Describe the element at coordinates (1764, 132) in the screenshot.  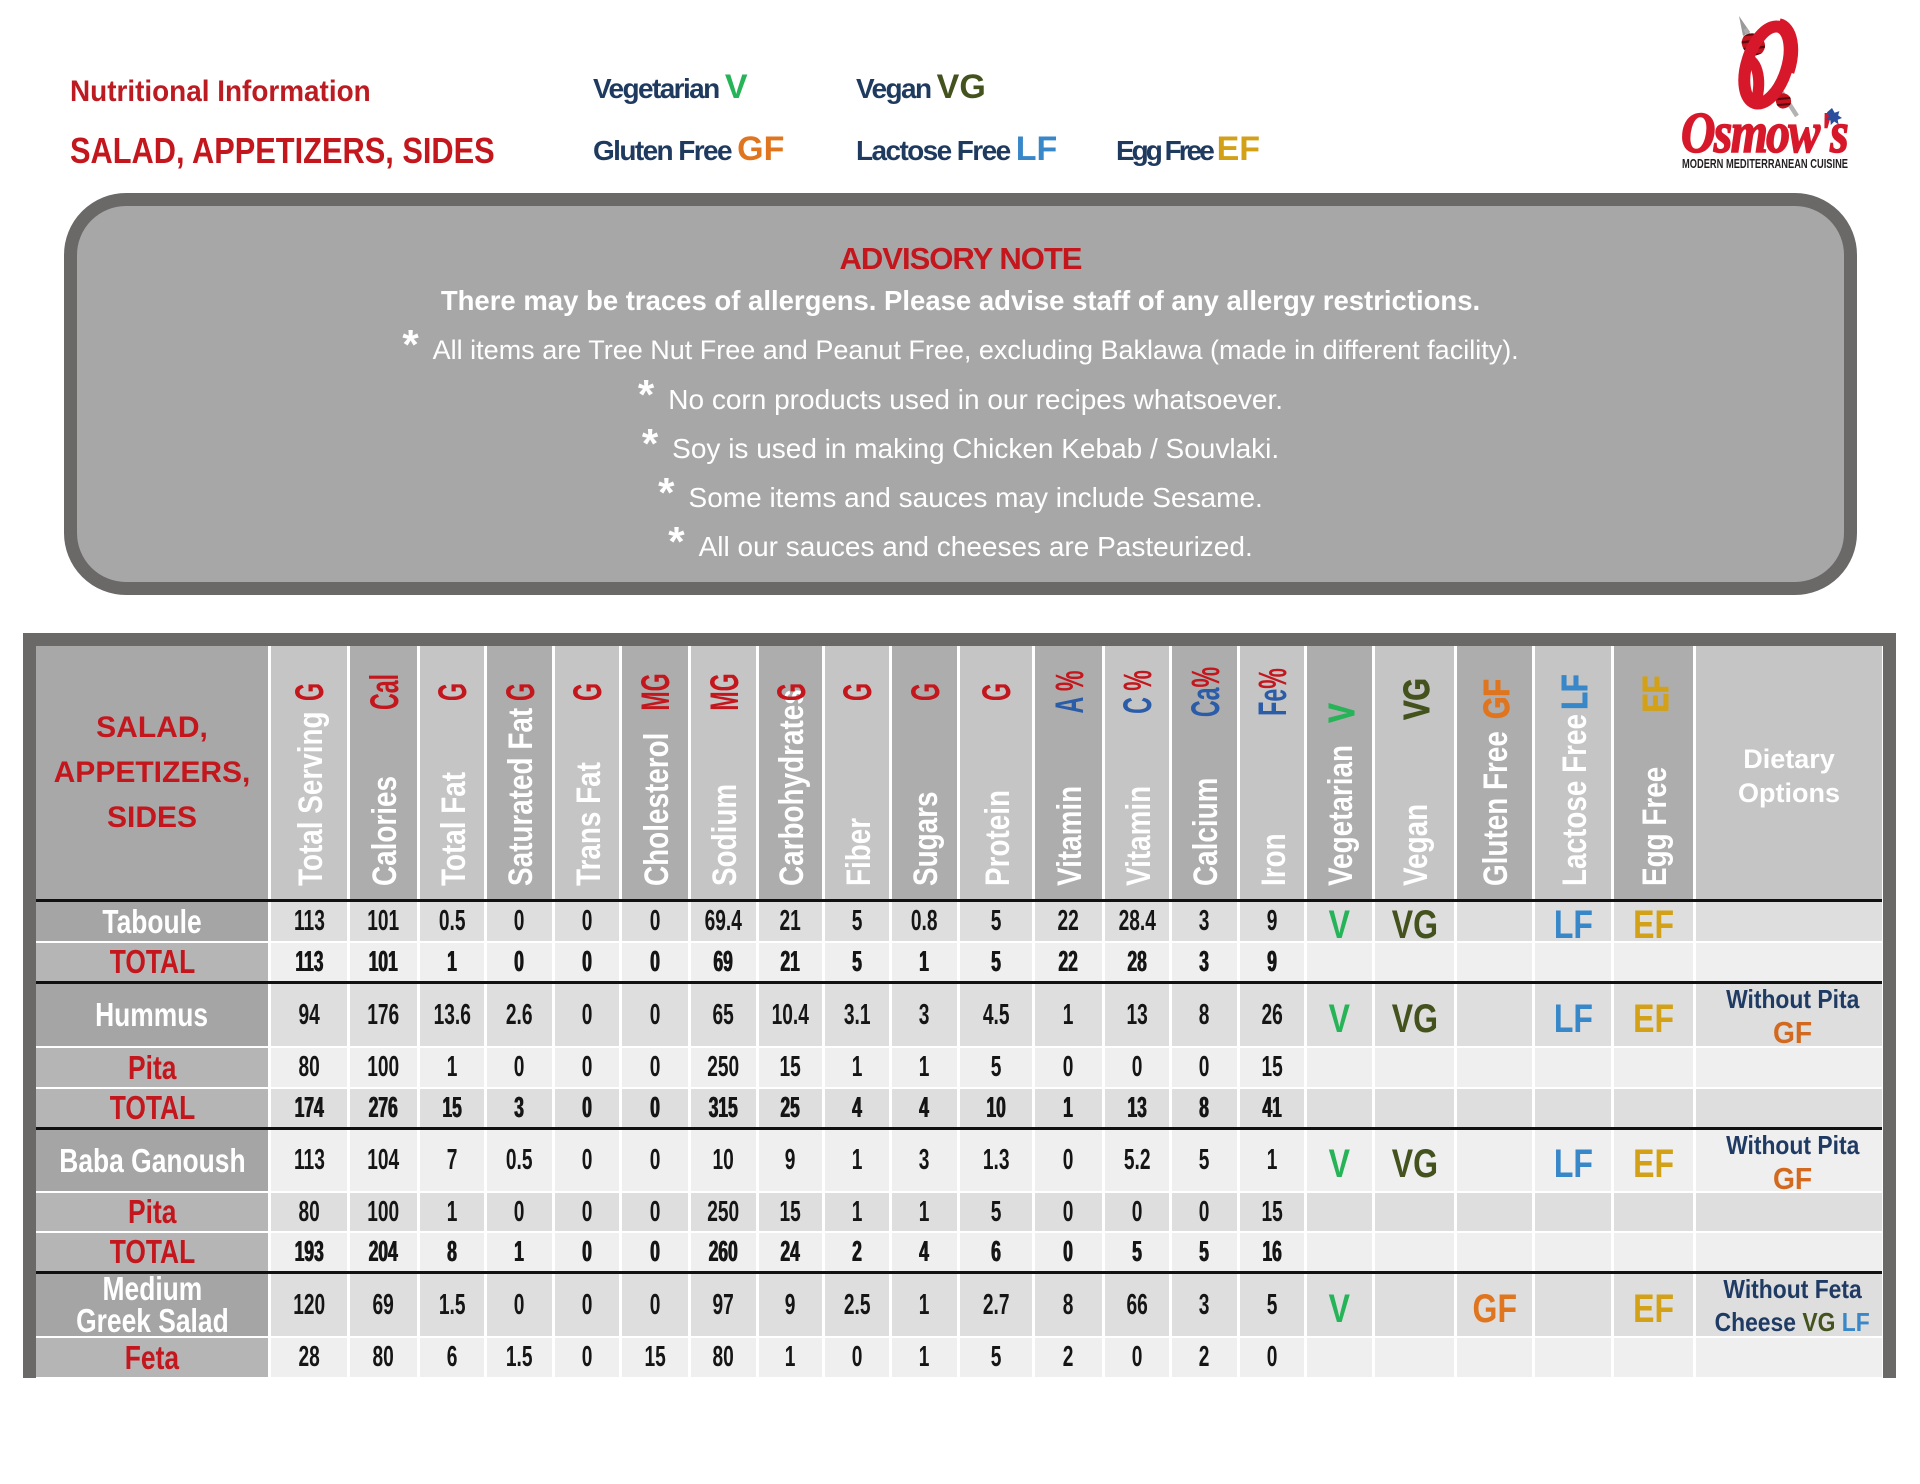
I see `svg-text: Osmow's` at that location.